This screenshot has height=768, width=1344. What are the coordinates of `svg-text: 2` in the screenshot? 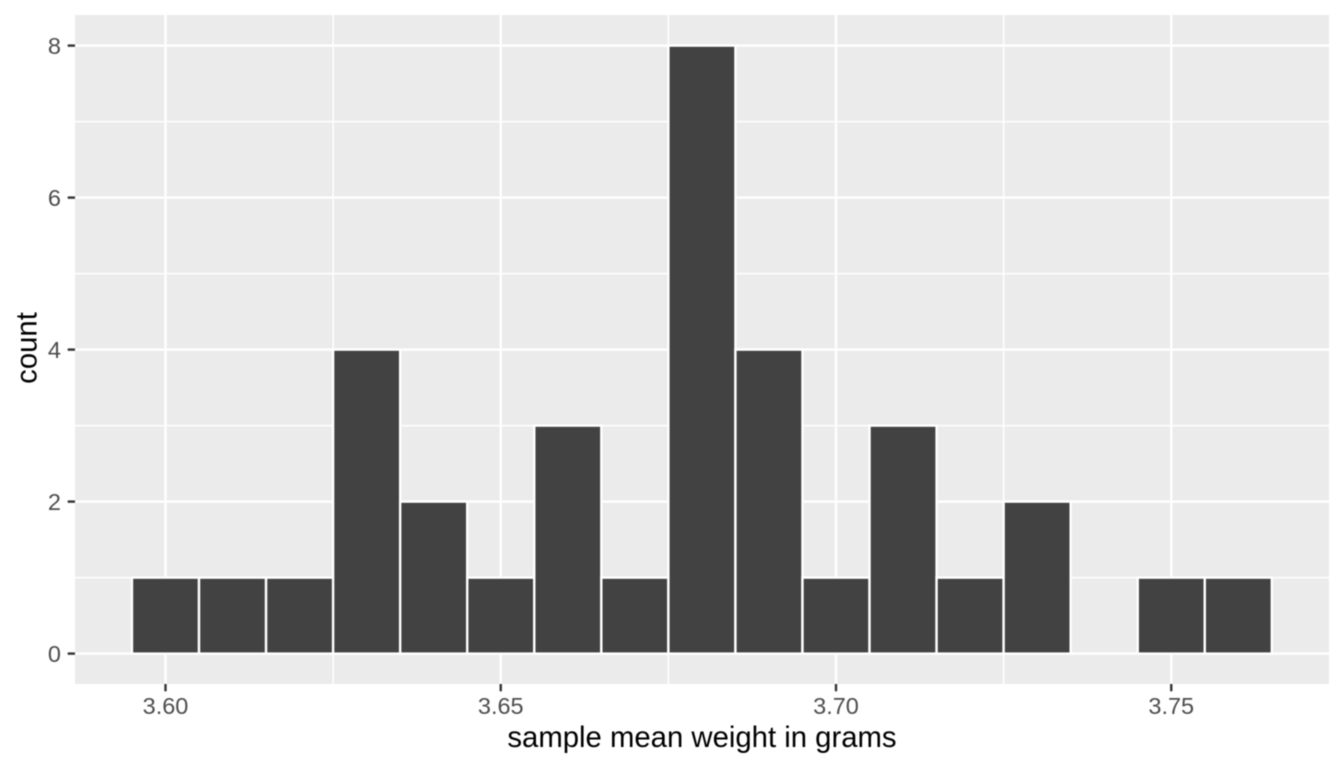 It's located at (54, 502).